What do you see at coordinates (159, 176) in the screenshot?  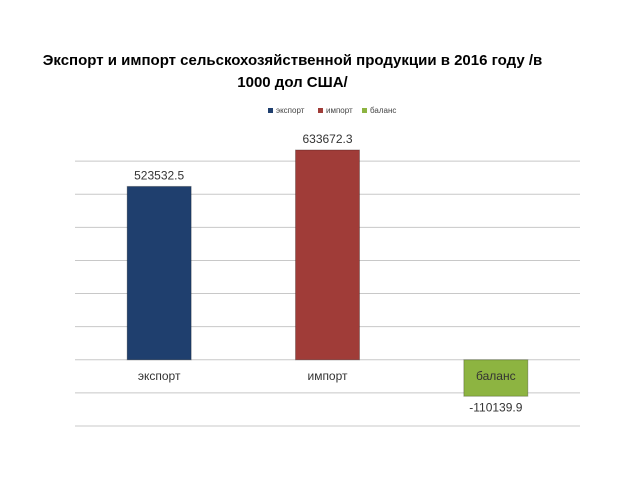 I see `data-label: 523532.5` at bounding box center [159, 176].